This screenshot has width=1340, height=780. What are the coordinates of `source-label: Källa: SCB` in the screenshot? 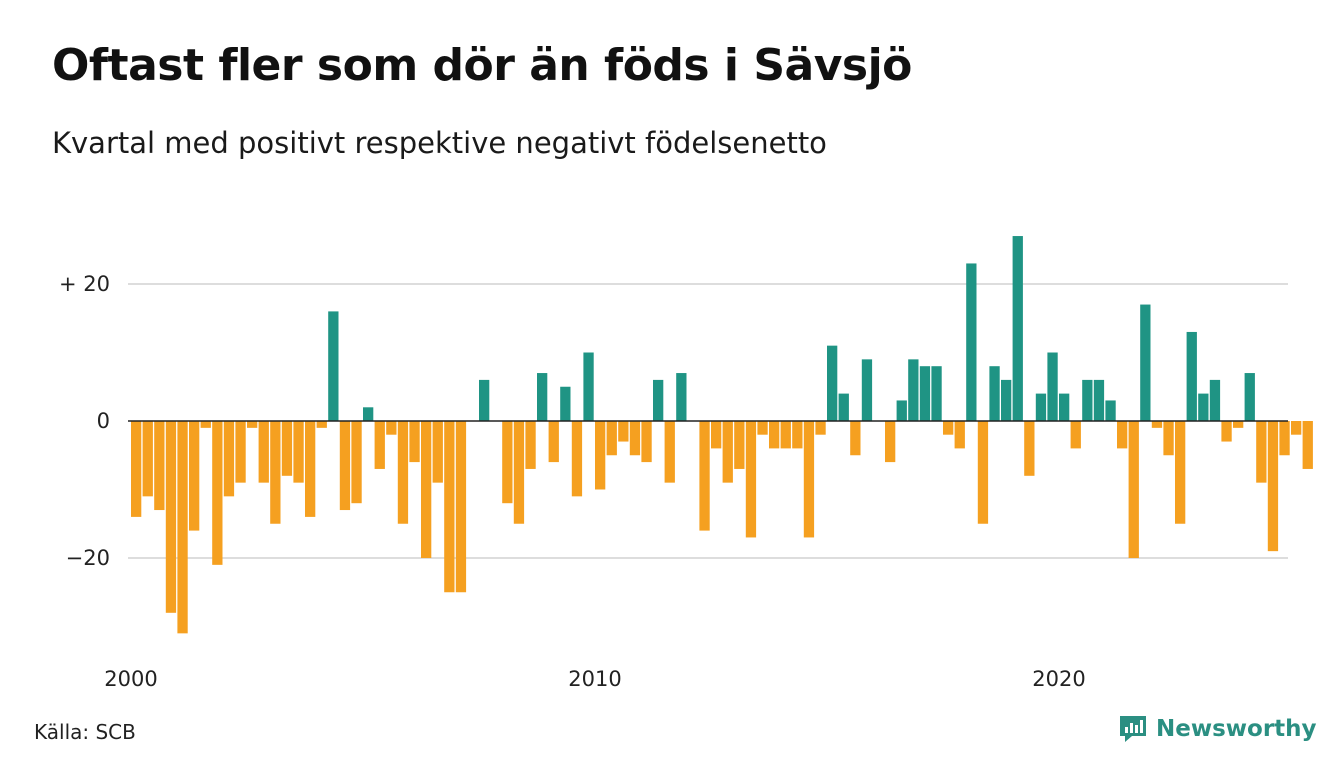 It's located at (85, 732).